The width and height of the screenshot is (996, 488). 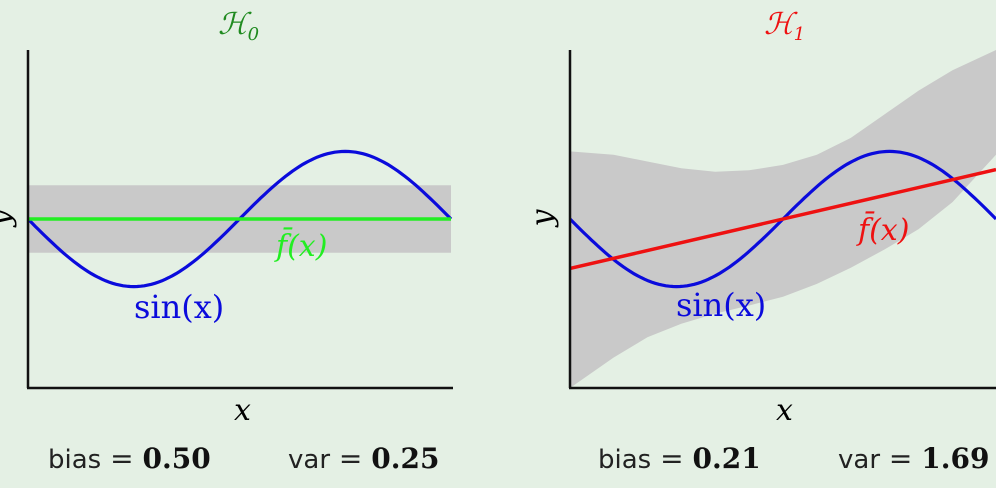 I want to click on chart-title: ℋ0, so click(x=238, y=26).